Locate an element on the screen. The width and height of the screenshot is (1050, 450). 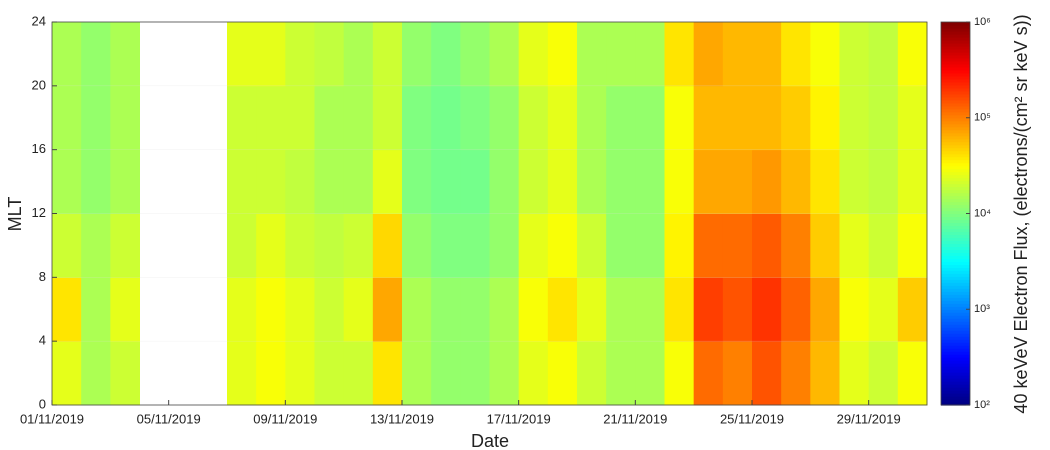
colorbar-tick-label: 10⁶ is located at coordinates (982, 22).